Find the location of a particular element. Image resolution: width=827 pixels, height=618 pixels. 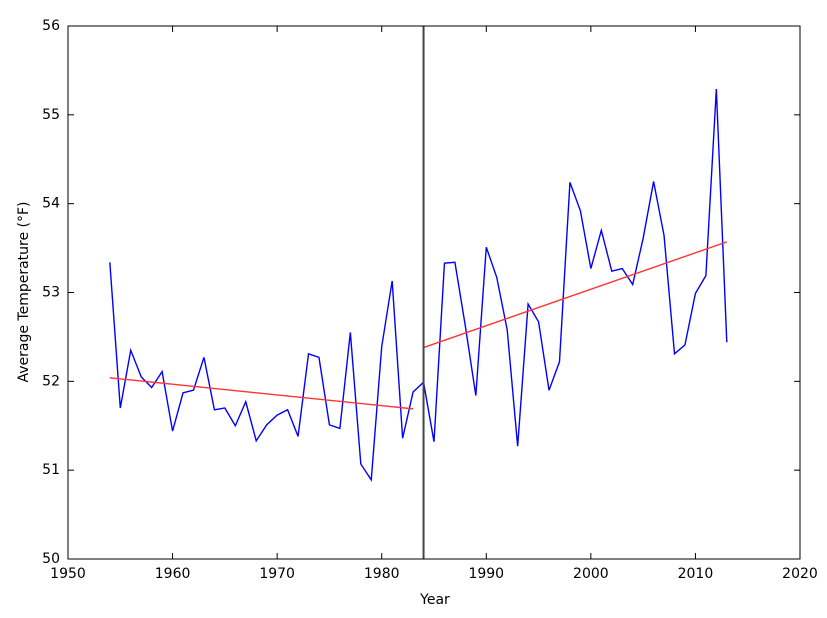

x-tick-label: 1990 is located at coordinates (486, 574).